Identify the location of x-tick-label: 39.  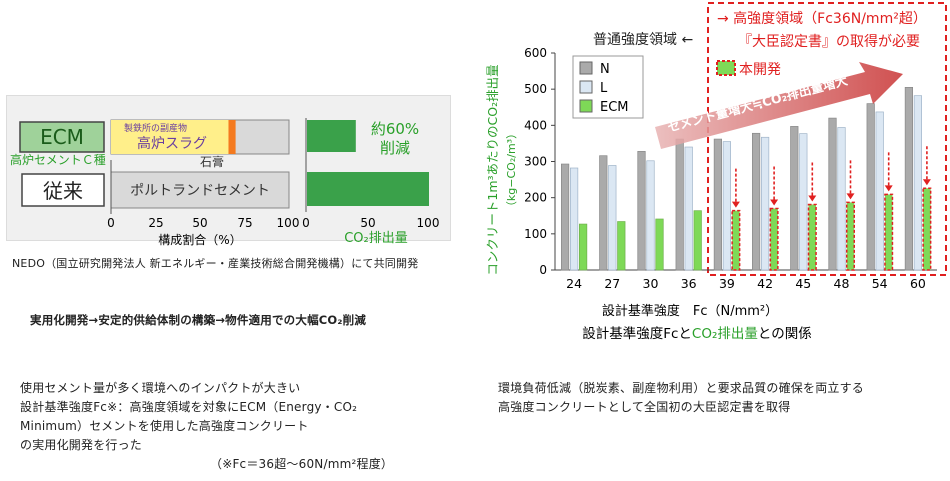
(727, 283).